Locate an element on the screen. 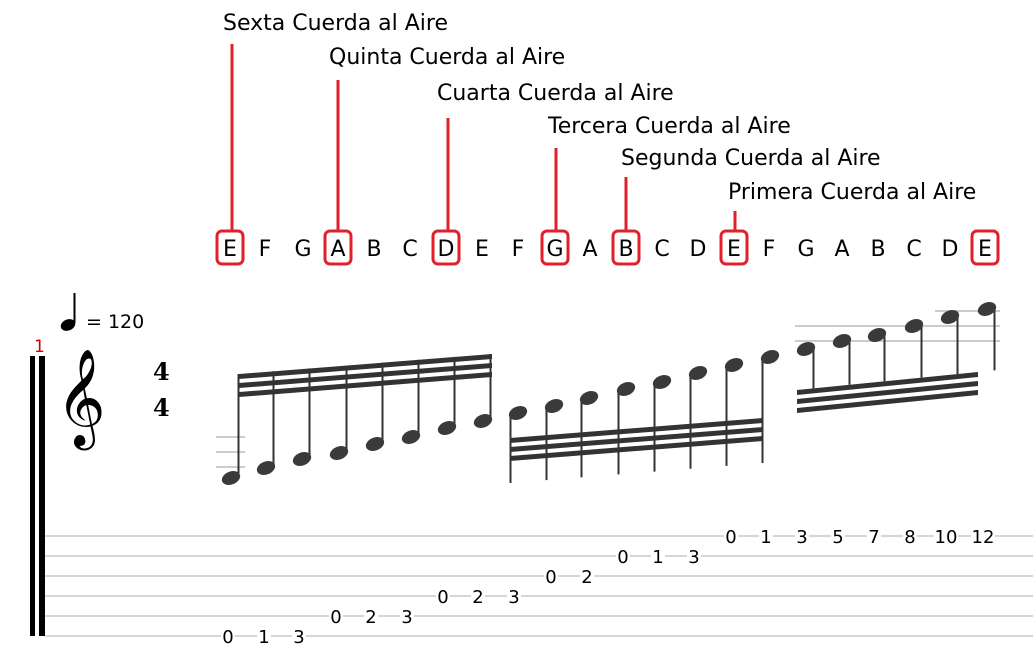 The width and height of the screenshot is (1033, 669). string-label: Tercera Cuerda al Aire is located at coordinates (669, 126).